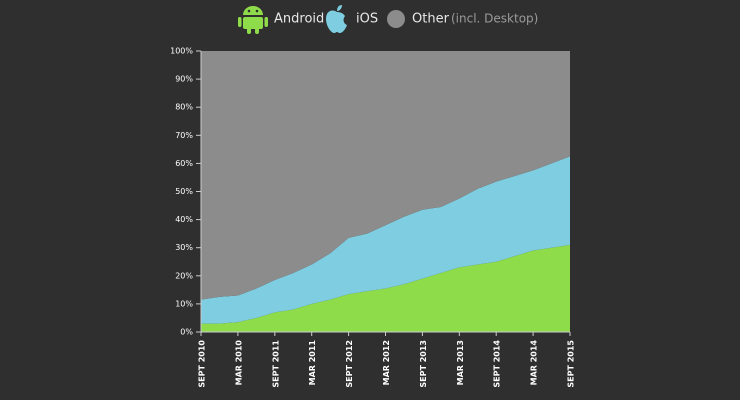  I want to click on x-tick-label: SEPT 2011, so click(275, 364).